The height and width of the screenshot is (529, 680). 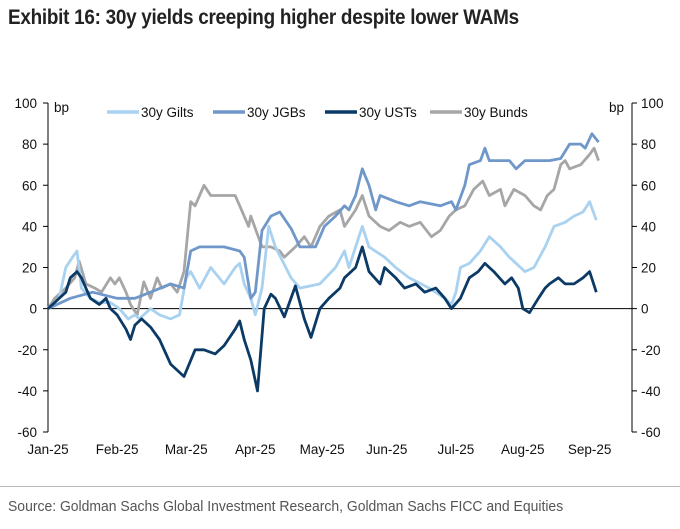 What do you see at coordinates (590, 449) in the screenshot?
I see `x-tick-label: Sep-25` at bounding box center [590, 449].